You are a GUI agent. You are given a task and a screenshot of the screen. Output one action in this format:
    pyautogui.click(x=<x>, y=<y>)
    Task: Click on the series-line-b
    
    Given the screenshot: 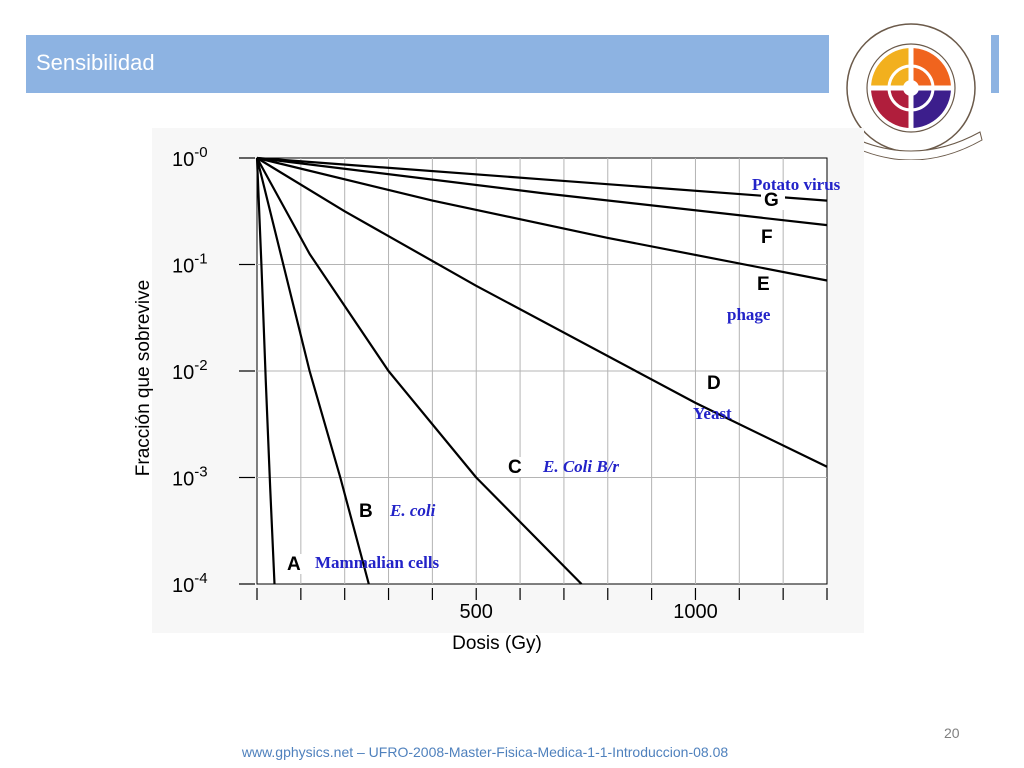 What is the action you would take?
    pyautogui.click(x=312, y=371)
    